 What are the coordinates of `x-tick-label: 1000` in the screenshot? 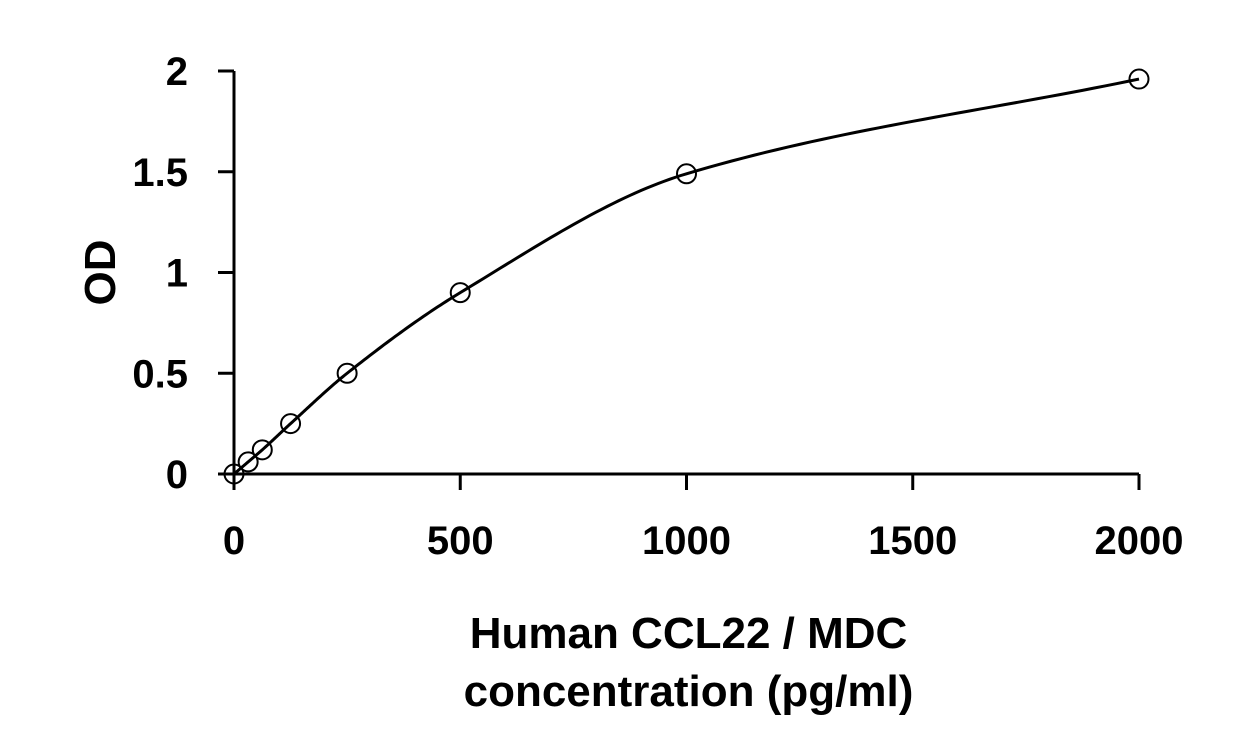 It's located at (686, 541).